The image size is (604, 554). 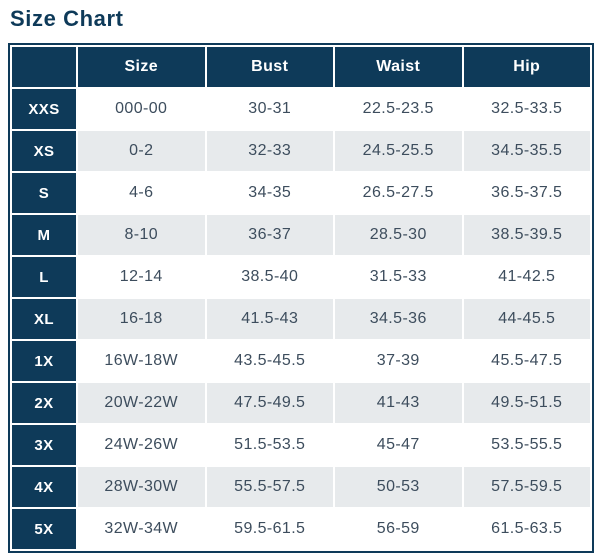 I want to click on cell-waist: 41-43, so click(x=398, y=403).